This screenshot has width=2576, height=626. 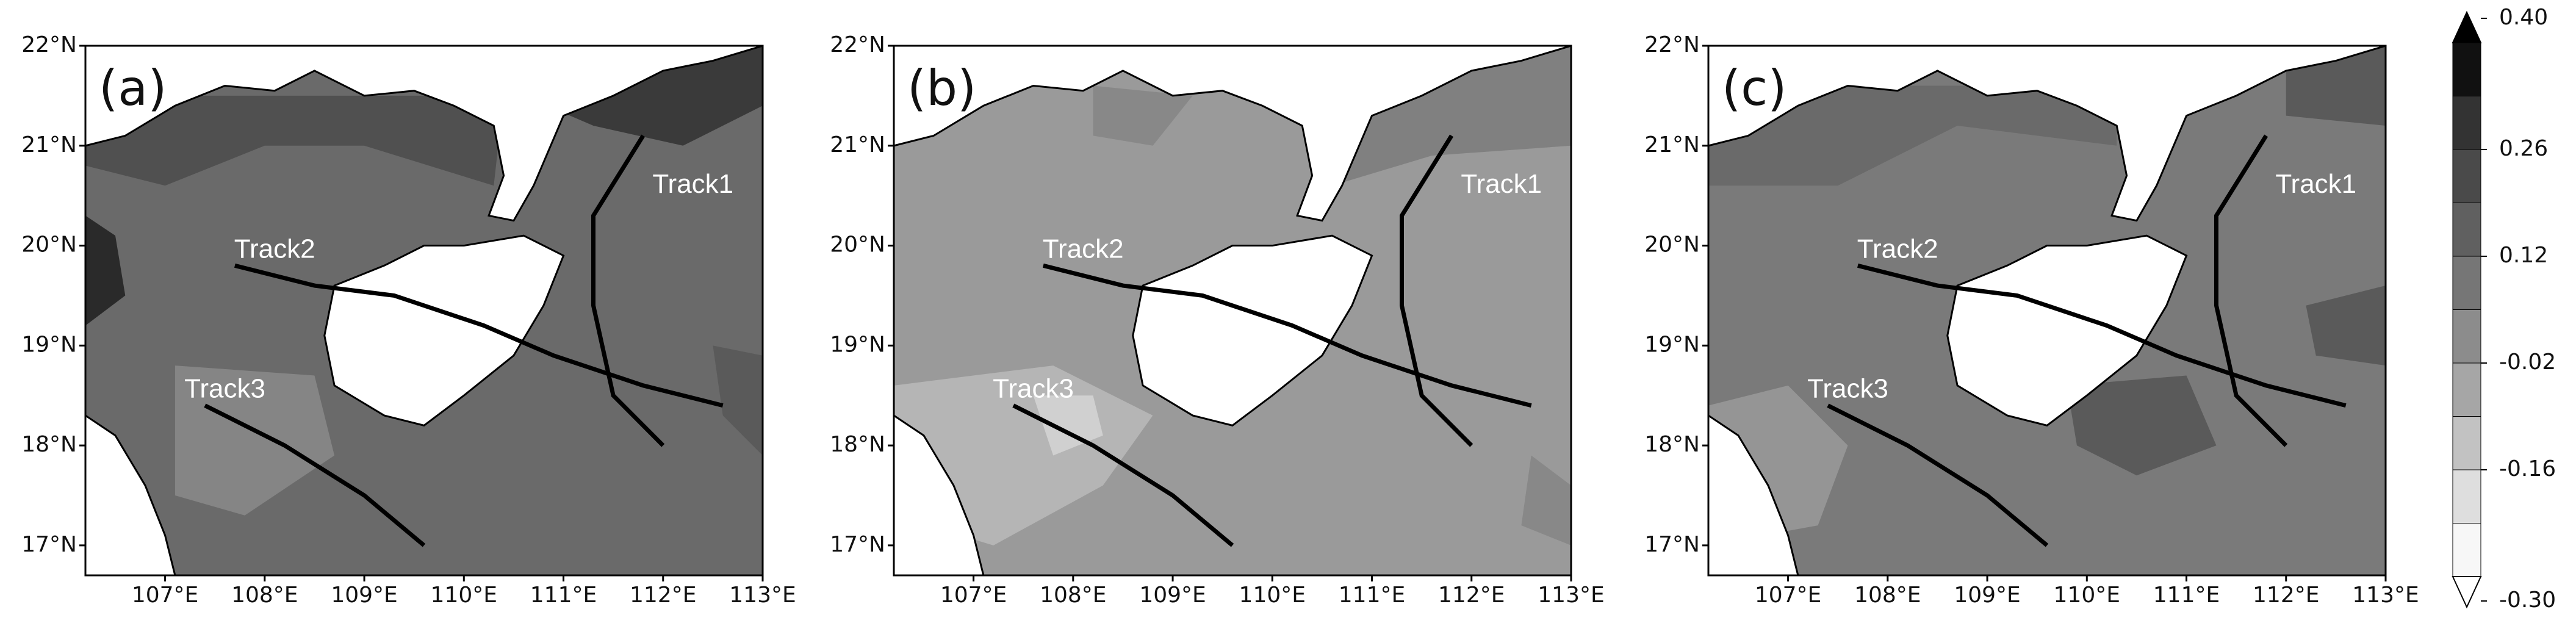 I want to click on panel-label: (b), so click(x=941, y=88).